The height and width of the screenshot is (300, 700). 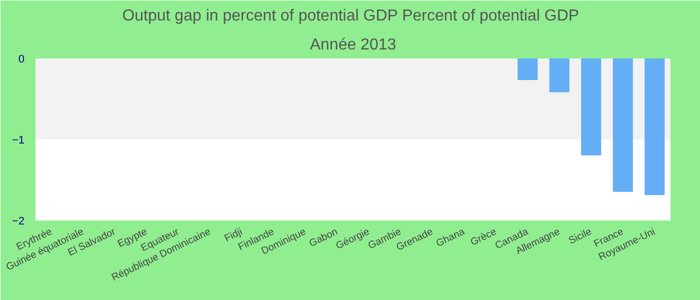 What do you see at coordinates (351, 16) in the screenshot?
I see `chart-title: Output gap in percent of potential GDP Percent of potential GDP` at bounding box center [351, 16].